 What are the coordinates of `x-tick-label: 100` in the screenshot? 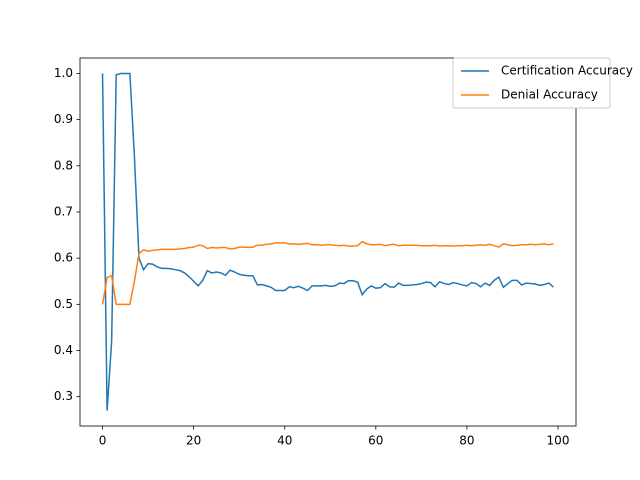 It's located at (558, 441).